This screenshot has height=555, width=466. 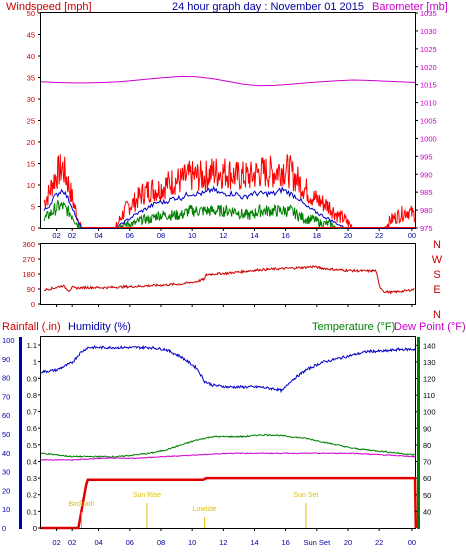 I want to click on wind-x-tick-label: 20, so click(x=348, y=235).